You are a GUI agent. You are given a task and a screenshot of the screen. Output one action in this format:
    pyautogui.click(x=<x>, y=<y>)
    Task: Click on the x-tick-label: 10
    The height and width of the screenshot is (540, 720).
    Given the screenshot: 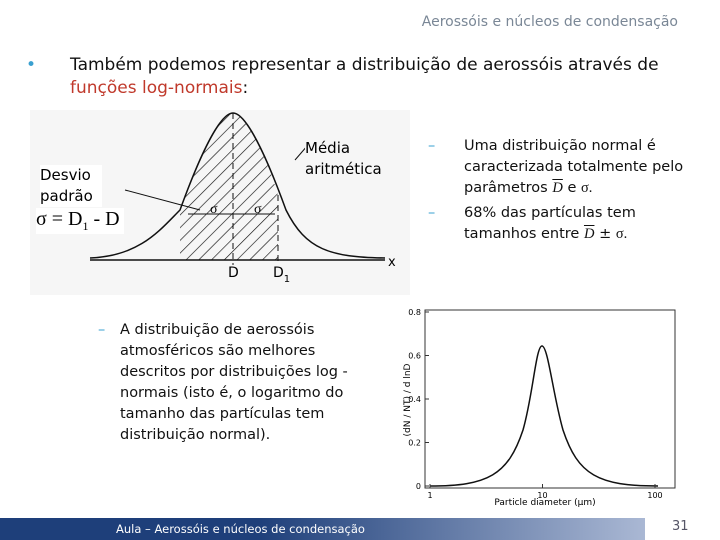 What is the action you would take?
    pyautogui.click(x=542, y=495)
    